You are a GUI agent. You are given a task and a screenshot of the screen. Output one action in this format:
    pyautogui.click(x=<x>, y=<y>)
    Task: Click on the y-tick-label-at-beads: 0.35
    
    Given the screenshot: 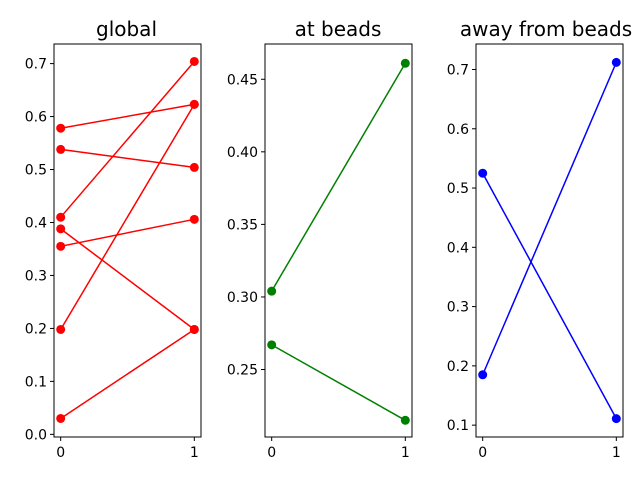 What is the action you would take?
    pyautogui.click(x=242, y=225)
    